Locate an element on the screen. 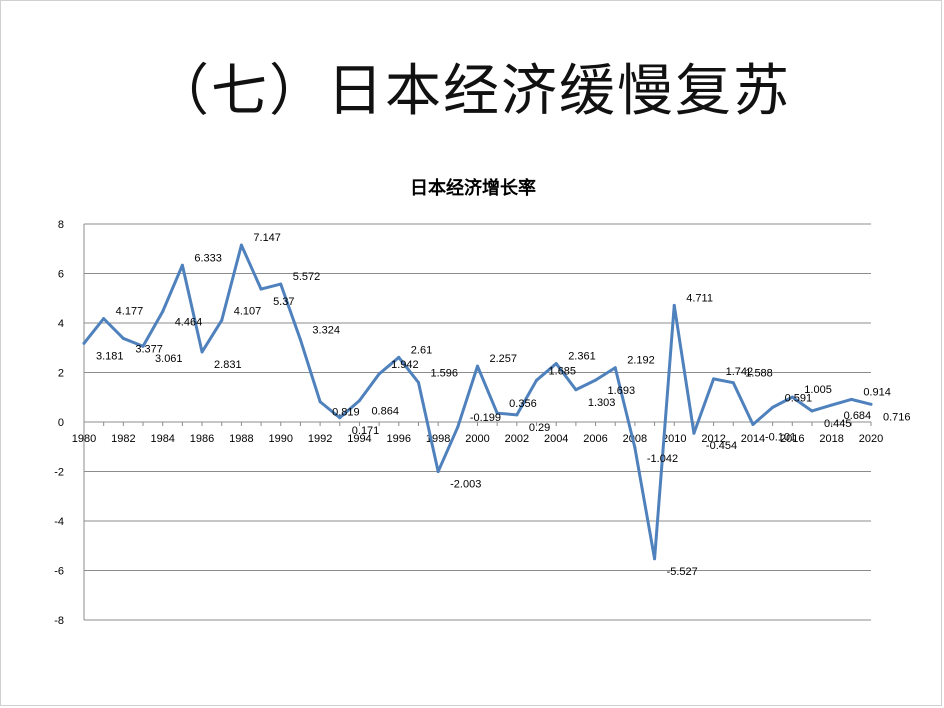 This screenshot has height=708, width=944. y-tick-label: -2 is located at coordinates (59, 473).